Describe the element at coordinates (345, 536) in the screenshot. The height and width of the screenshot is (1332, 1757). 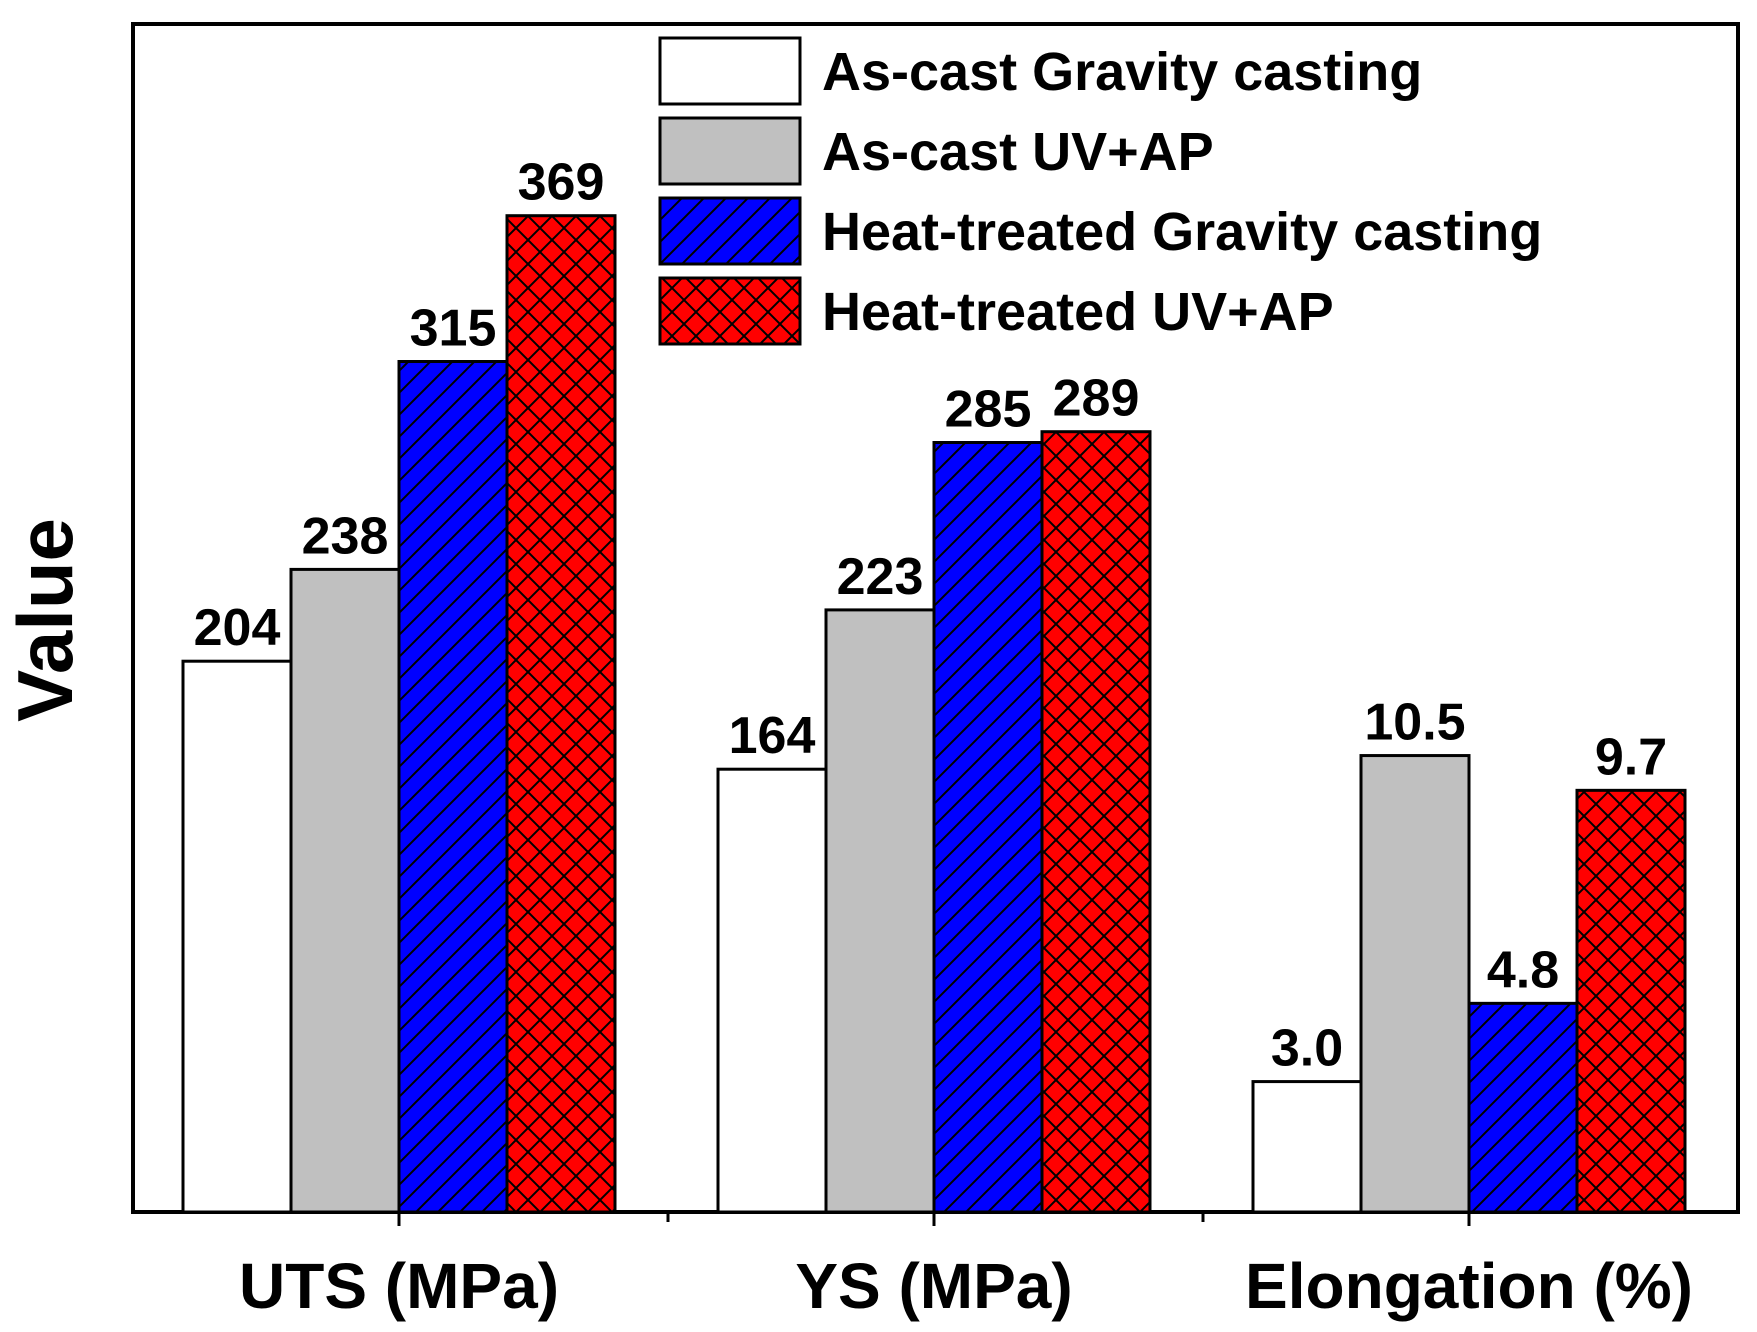
I see `data-label-0-1: 238` at that location.